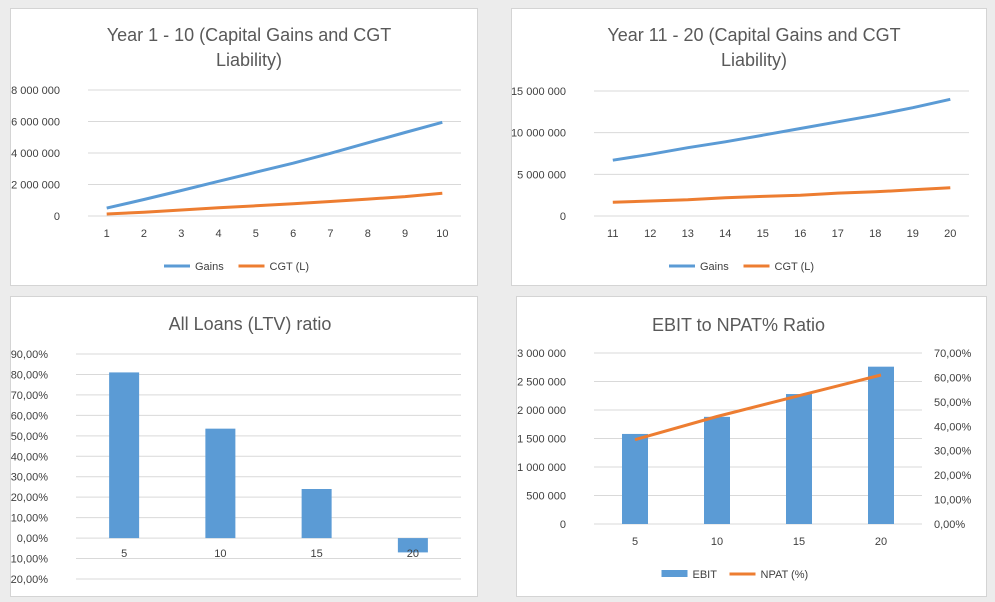  What do you see at coordinates (953, 501) in the screenshot?
I see `y2-tick-label: 10,00%` at bounding box center [953, 501].